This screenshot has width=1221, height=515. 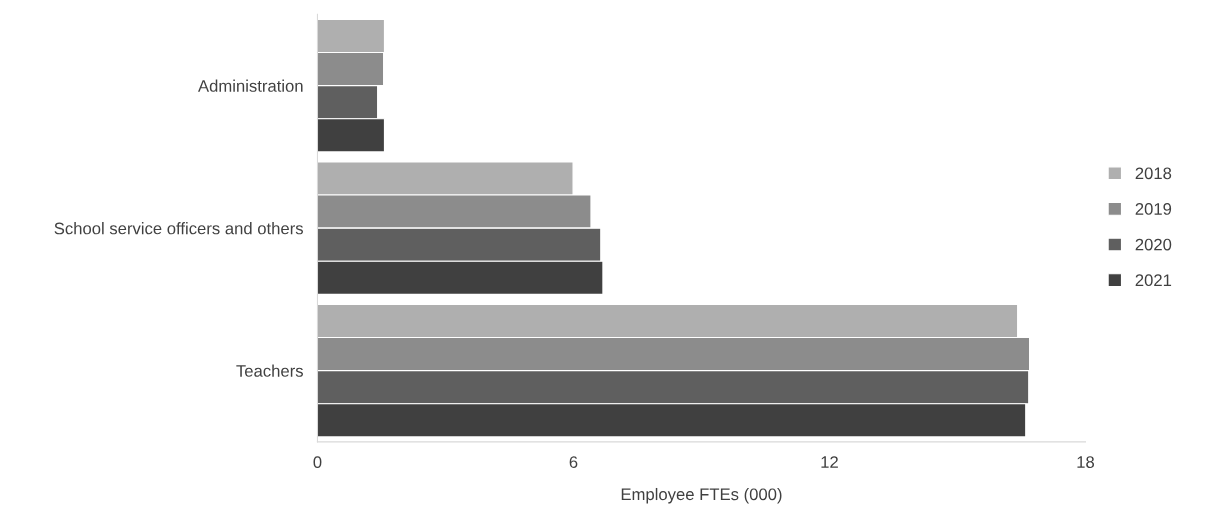 I want to click on x-tick-label: 18, so click(x=1086, y=462).